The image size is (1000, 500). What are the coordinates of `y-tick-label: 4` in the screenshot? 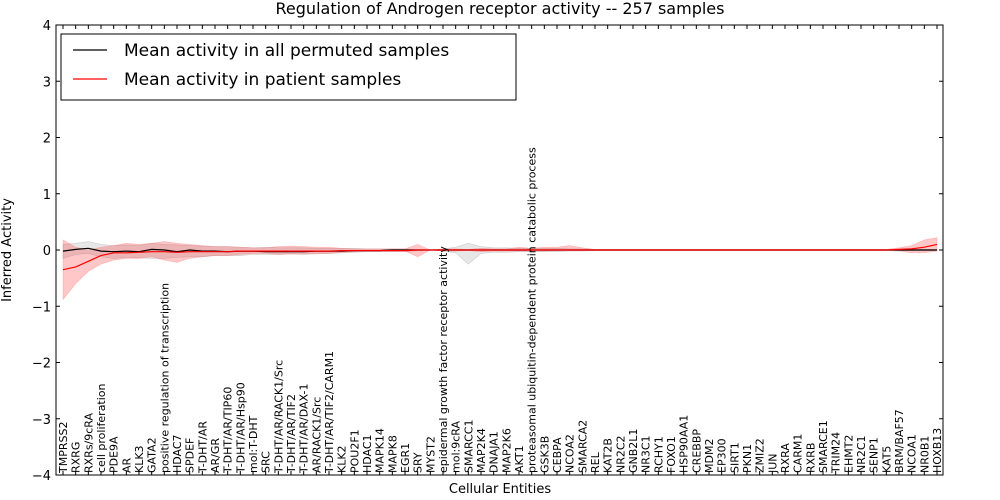 It's located at (47, 26).